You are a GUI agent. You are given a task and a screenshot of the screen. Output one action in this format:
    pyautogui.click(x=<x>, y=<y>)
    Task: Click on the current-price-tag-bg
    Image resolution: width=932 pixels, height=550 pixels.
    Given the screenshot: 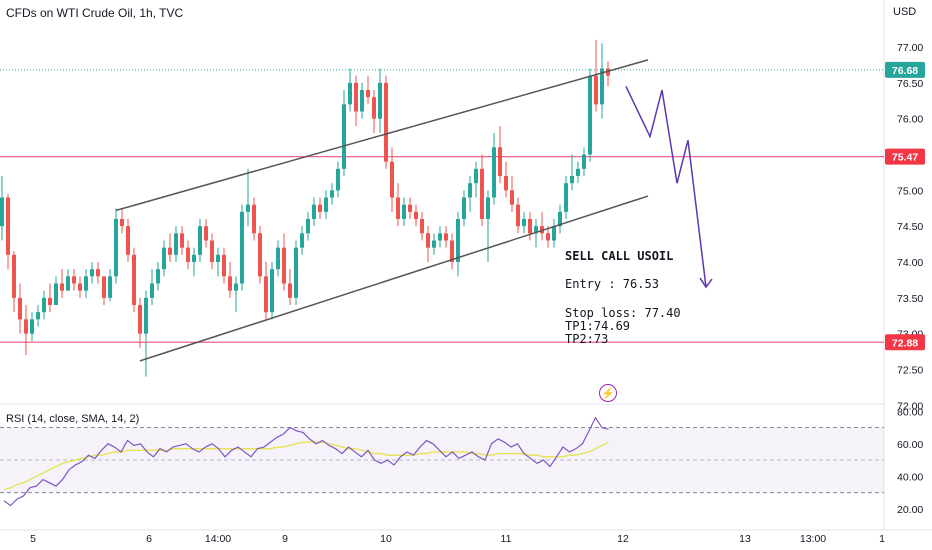 What is the action you would take?
    pyautogui.click(x=905, y=69)
    